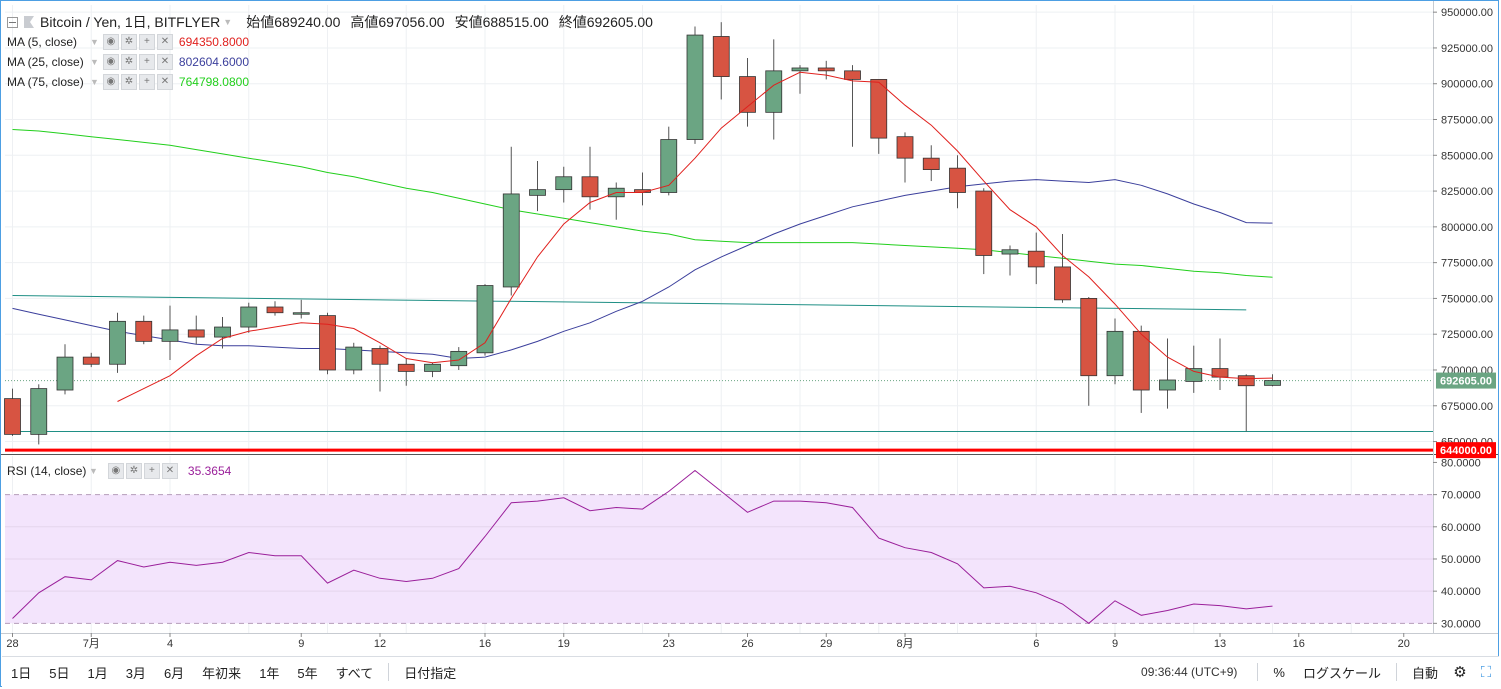  I want to click on time-tick-label: 9, so click(1115, 644).